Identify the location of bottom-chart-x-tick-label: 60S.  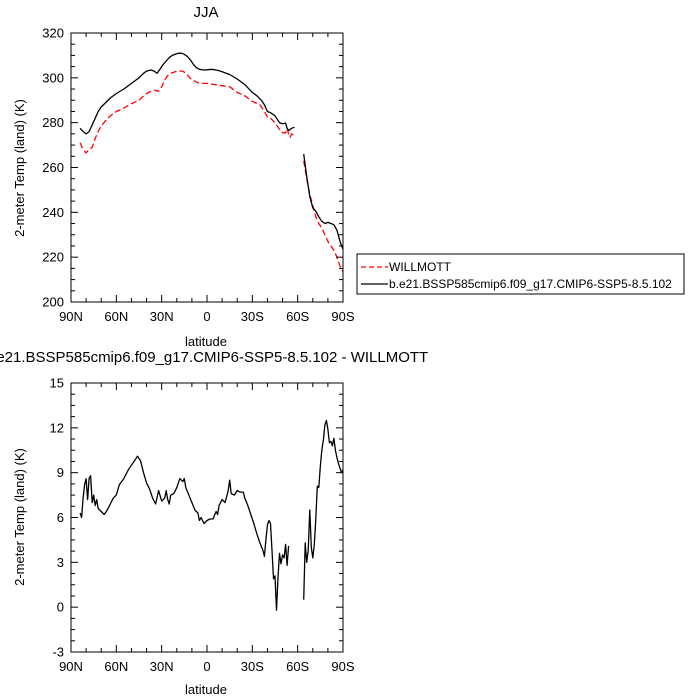
(297, 666).